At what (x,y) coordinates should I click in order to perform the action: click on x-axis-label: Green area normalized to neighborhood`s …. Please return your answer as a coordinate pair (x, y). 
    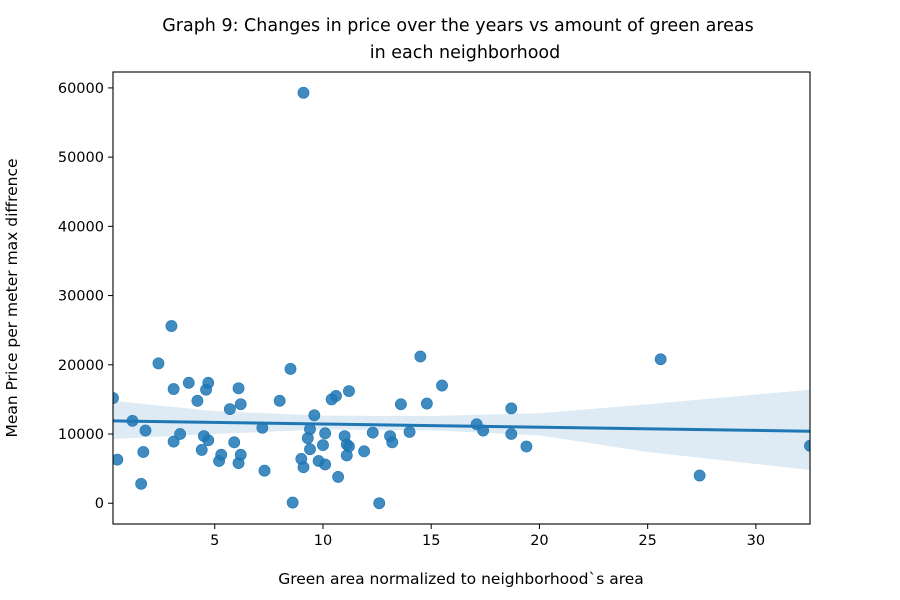
    Looking at the image, I should click on (461, 579).